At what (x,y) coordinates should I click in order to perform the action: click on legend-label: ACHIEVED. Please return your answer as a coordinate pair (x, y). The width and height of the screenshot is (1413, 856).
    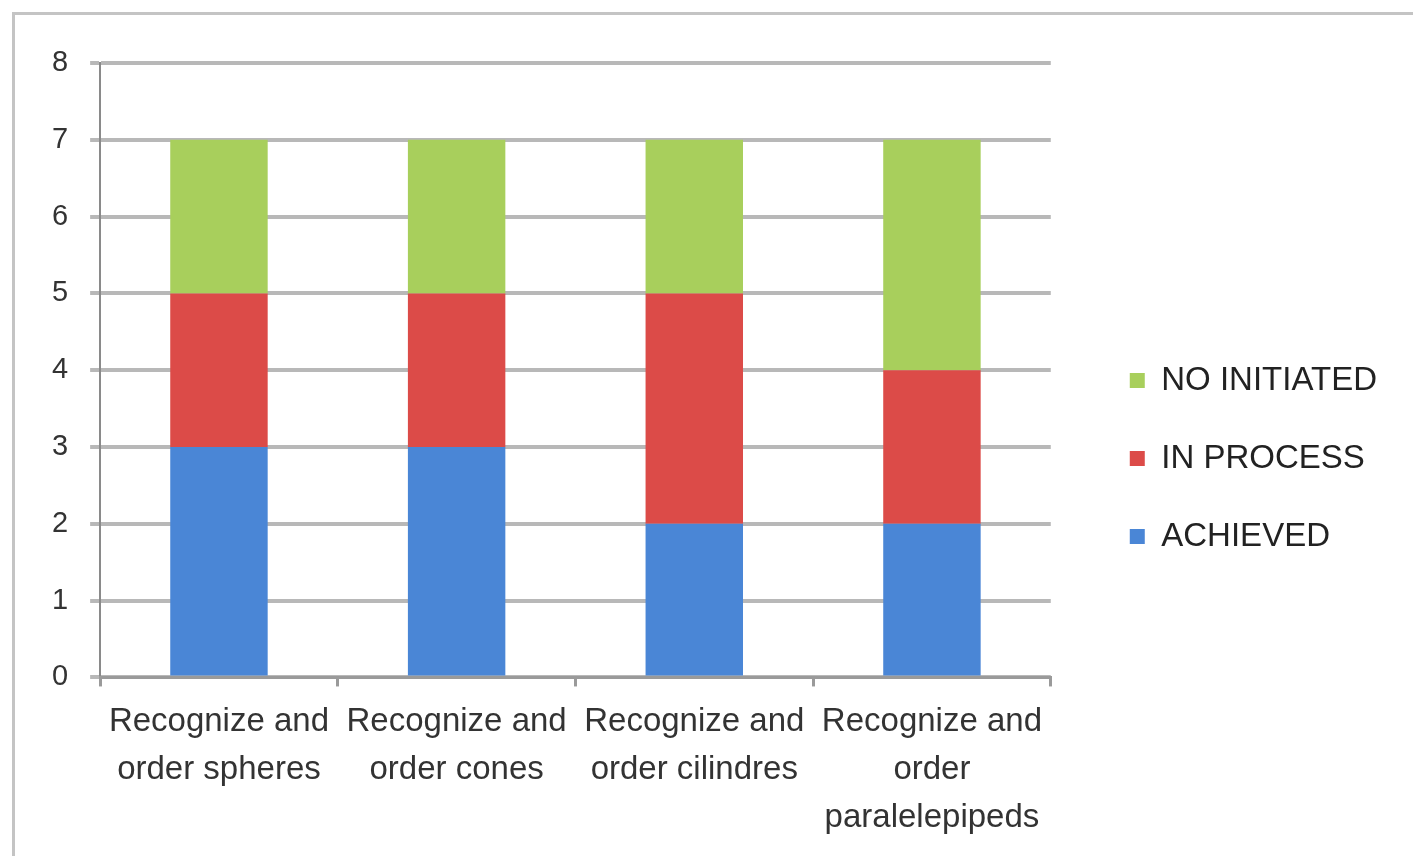
    Looking at the image, I should click on (1245, 534).